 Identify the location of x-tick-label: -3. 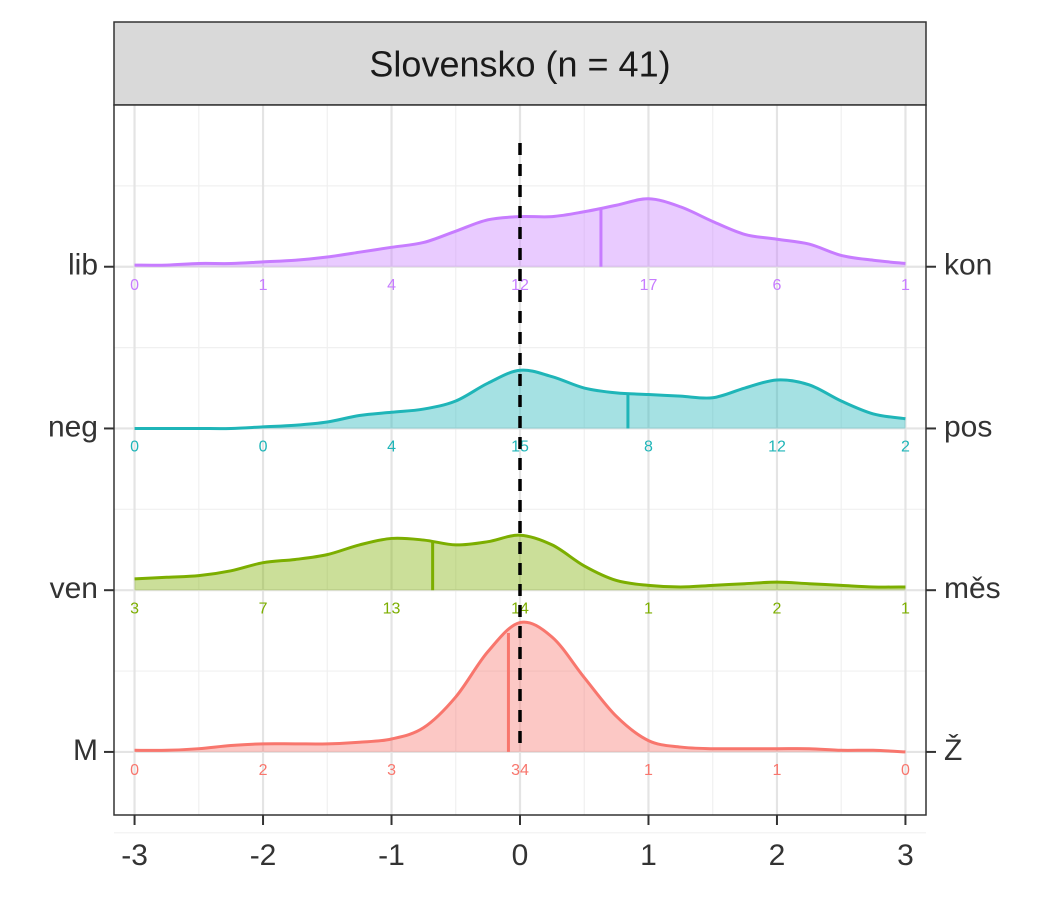
(134, 855).